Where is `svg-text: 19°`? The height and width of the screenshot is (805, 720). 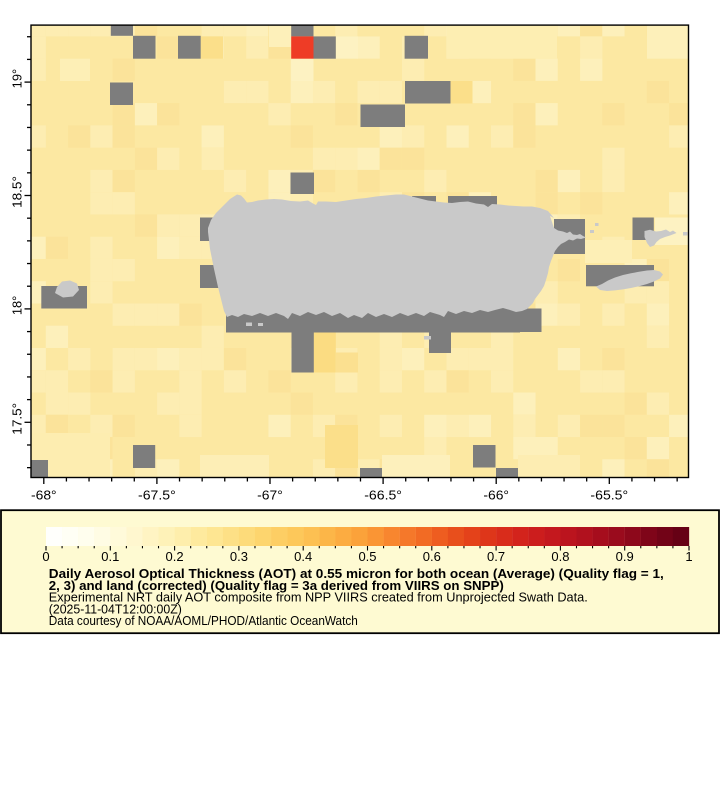 svg-text: 19° is located at coordinates (17, 79).